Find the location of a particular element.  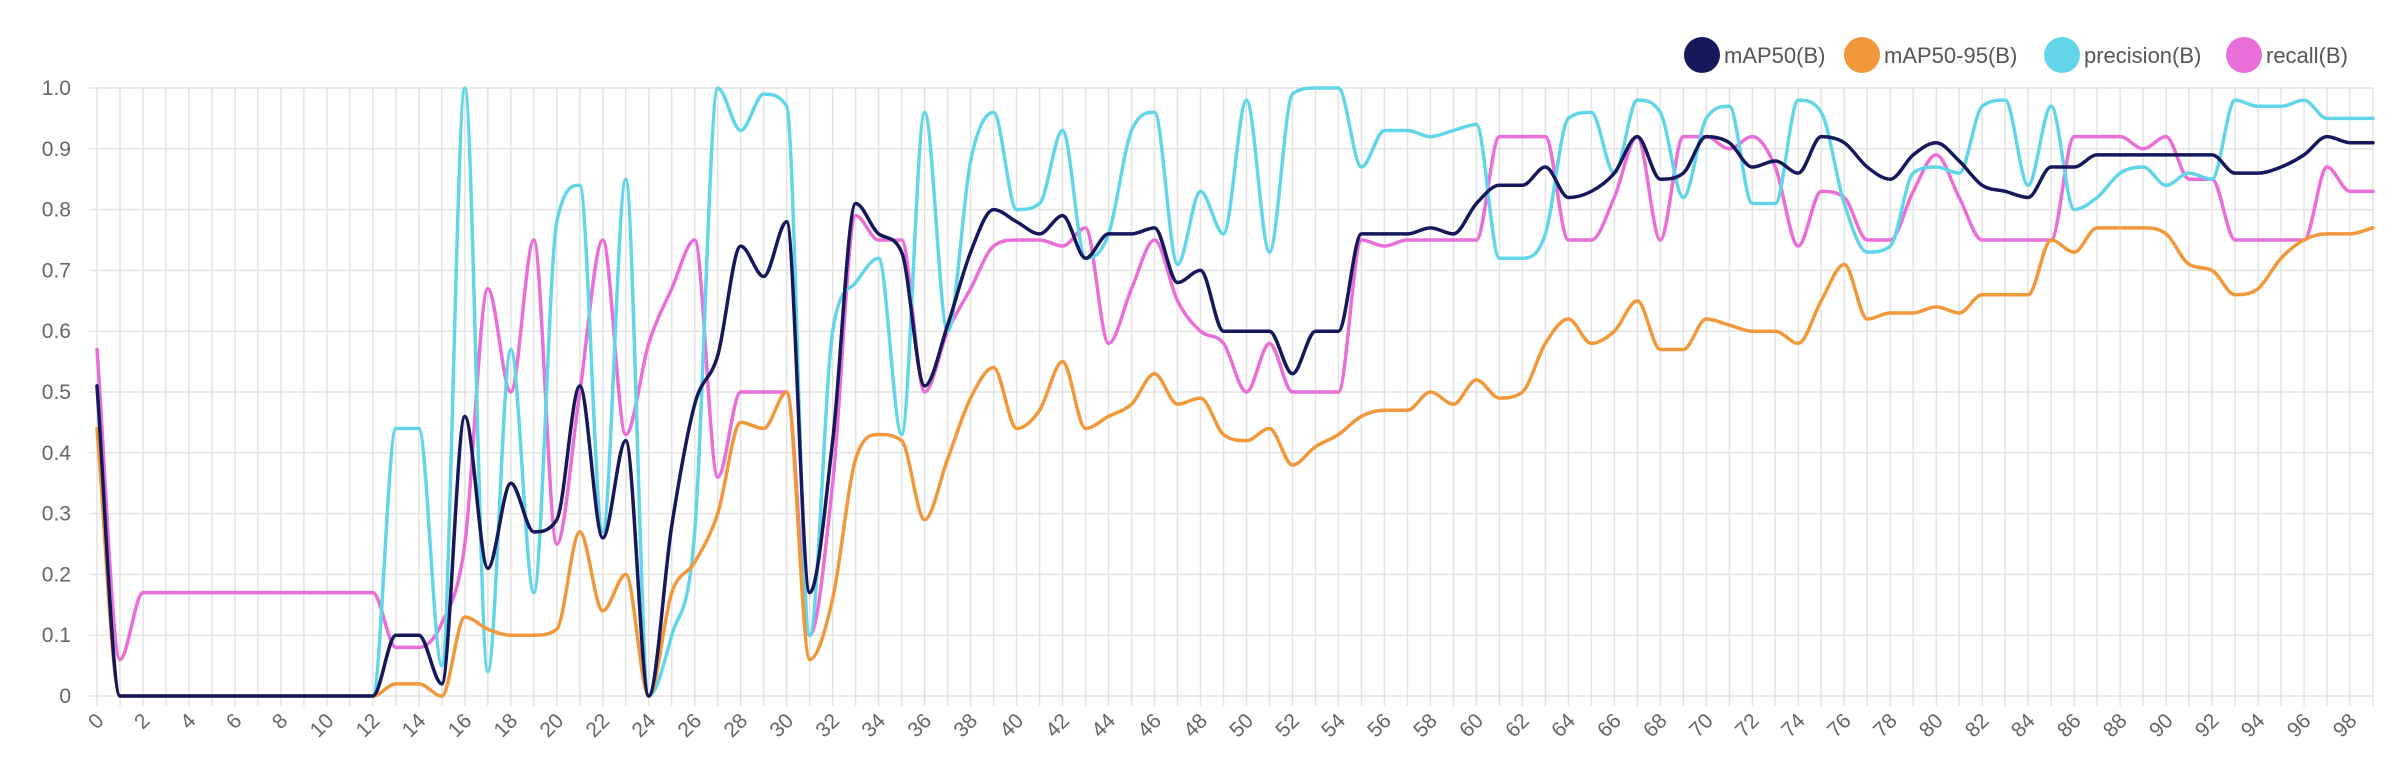

x-tick-label: 20 is located at coordinates (552, 725).